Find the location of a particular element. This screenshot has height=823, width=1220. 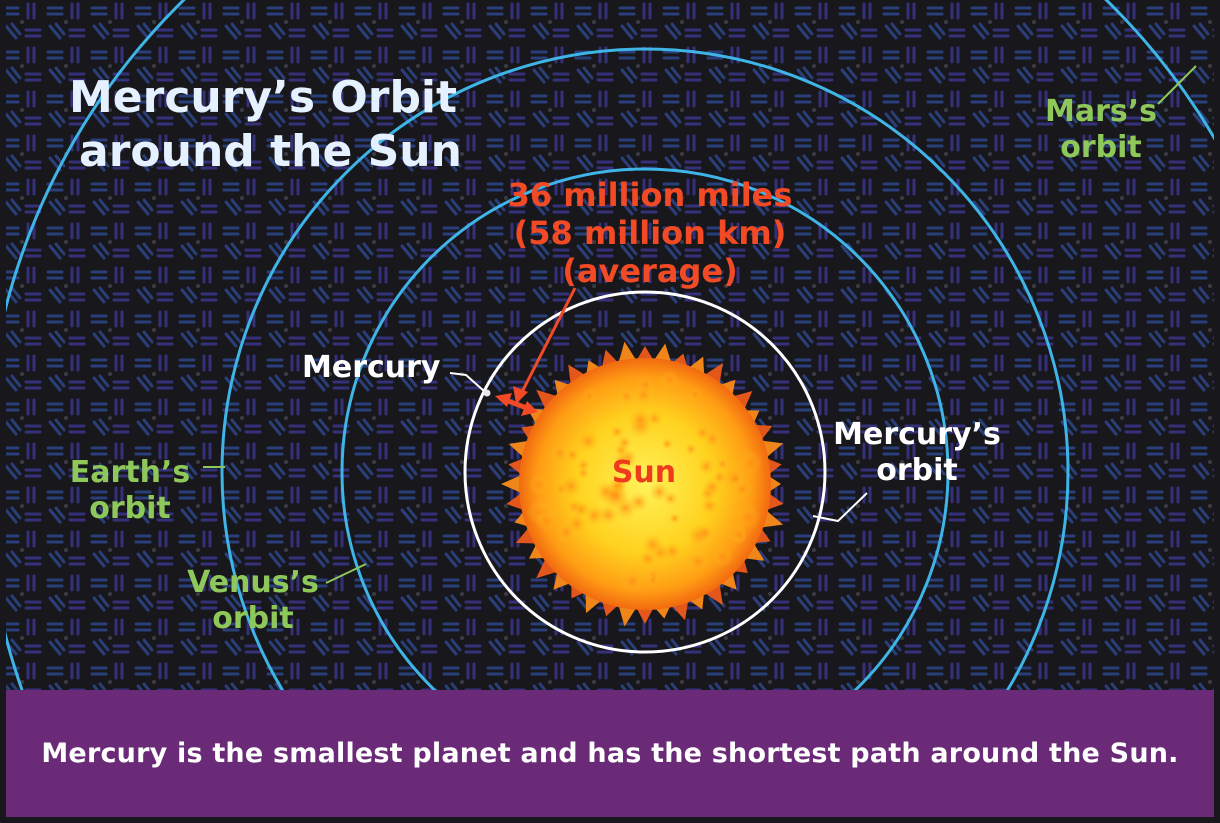

sun-surface-spots is located at coordinates (644, 482).